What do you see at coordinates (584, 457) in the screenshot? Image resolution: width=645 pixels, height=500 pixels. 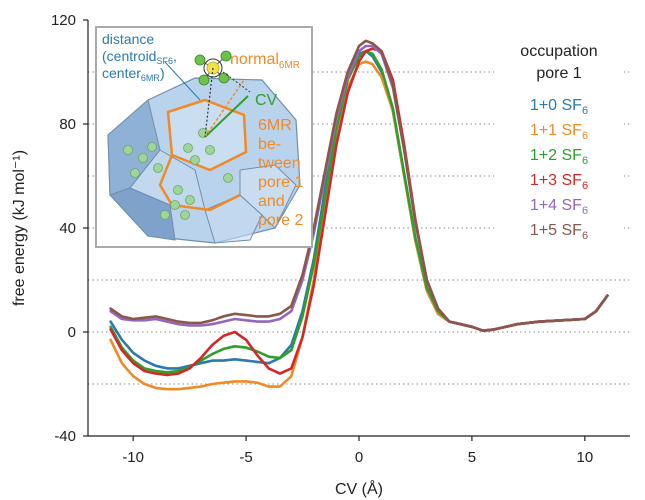 I see `x-tick-label: 10` at bounding box center [584, 457].